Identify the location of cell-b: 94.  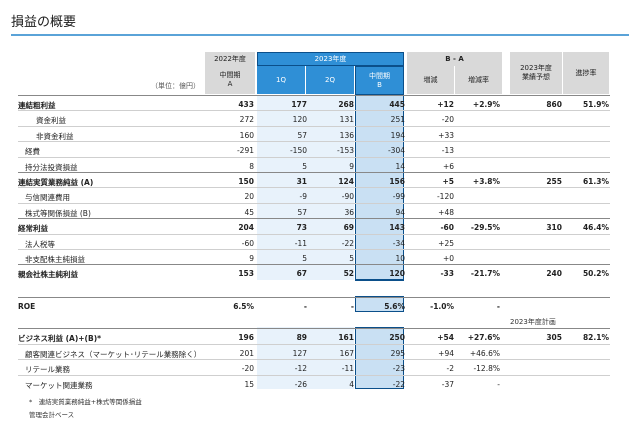
(400, 212).